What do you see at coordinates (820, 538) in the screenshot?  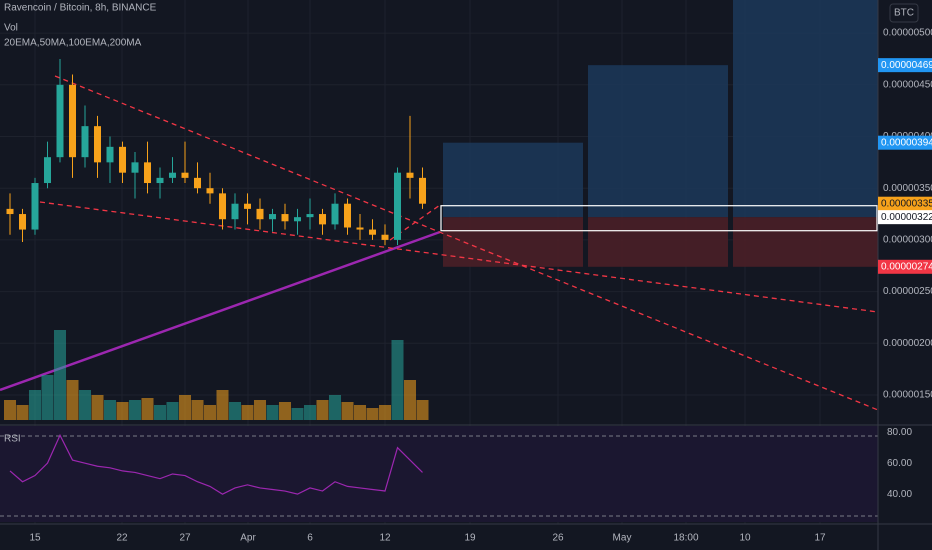 I see `x-tick-label: 17` at bounding box center [820, 538].